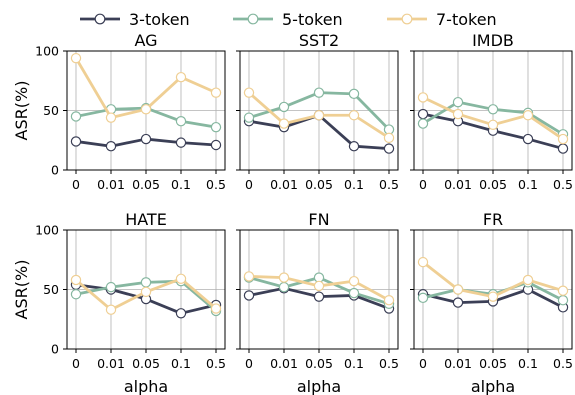 The image size is (575, 395). Describe the element at coordinates (312, 19) in the screenshot. I see `legend-label: 5-token` at that location.